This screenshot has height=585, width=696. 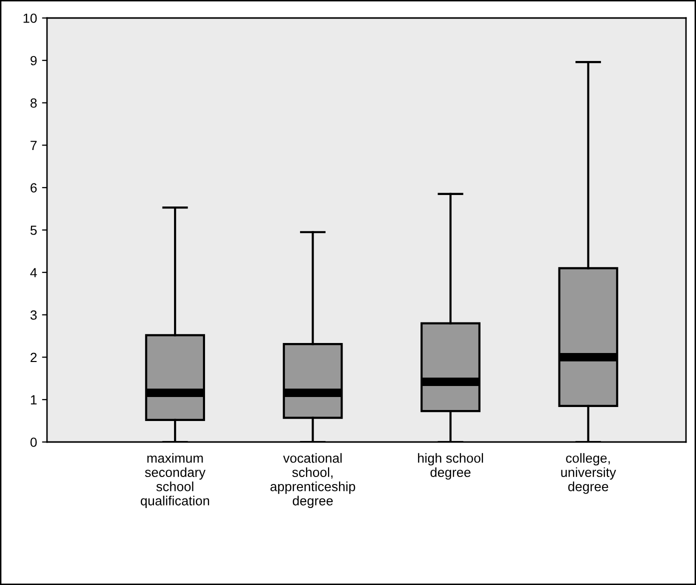 I want to click on y-tick-label: 6, so click(x=33, y=188).